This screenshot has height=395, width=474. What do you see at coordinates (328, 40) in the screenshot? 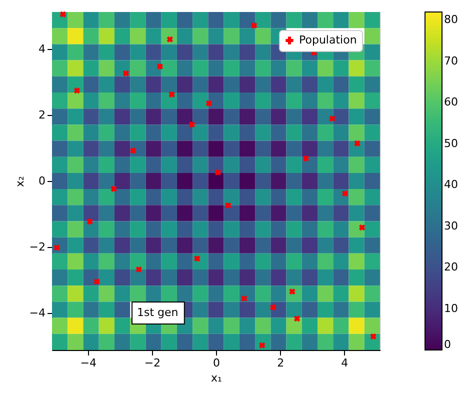
I see `legend-label: Population` at bounding box center [328, 40].